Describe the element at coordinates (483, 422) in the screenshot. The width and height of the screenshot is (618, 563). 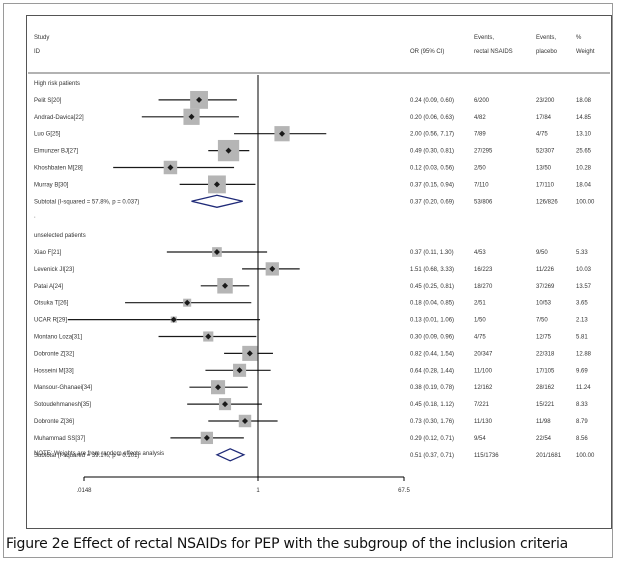
I see `study-events-nsaids: 11/130` at that location.